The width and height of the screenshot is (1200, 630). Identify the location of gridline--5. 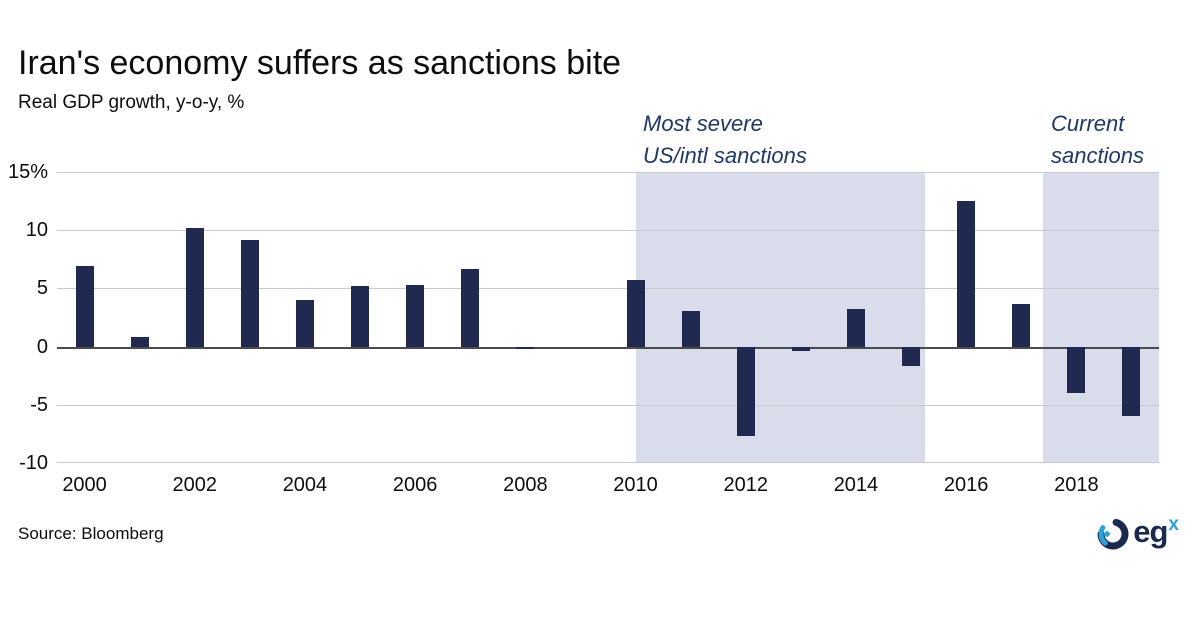
(608, 405).